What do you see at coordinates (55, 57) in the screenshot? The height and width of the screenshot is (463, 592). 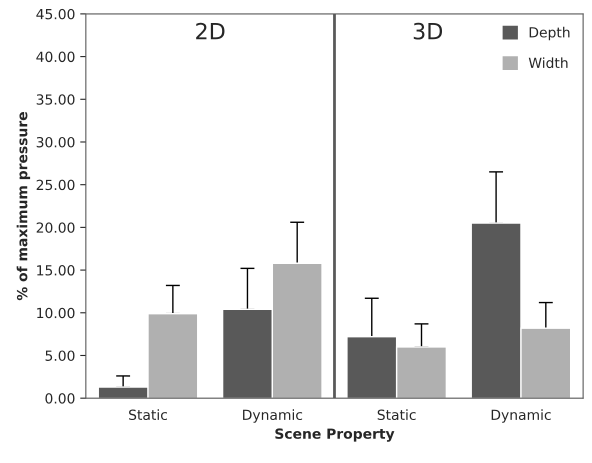 I see `y-tick-label: 40.00` at bounding box center [55, 57].